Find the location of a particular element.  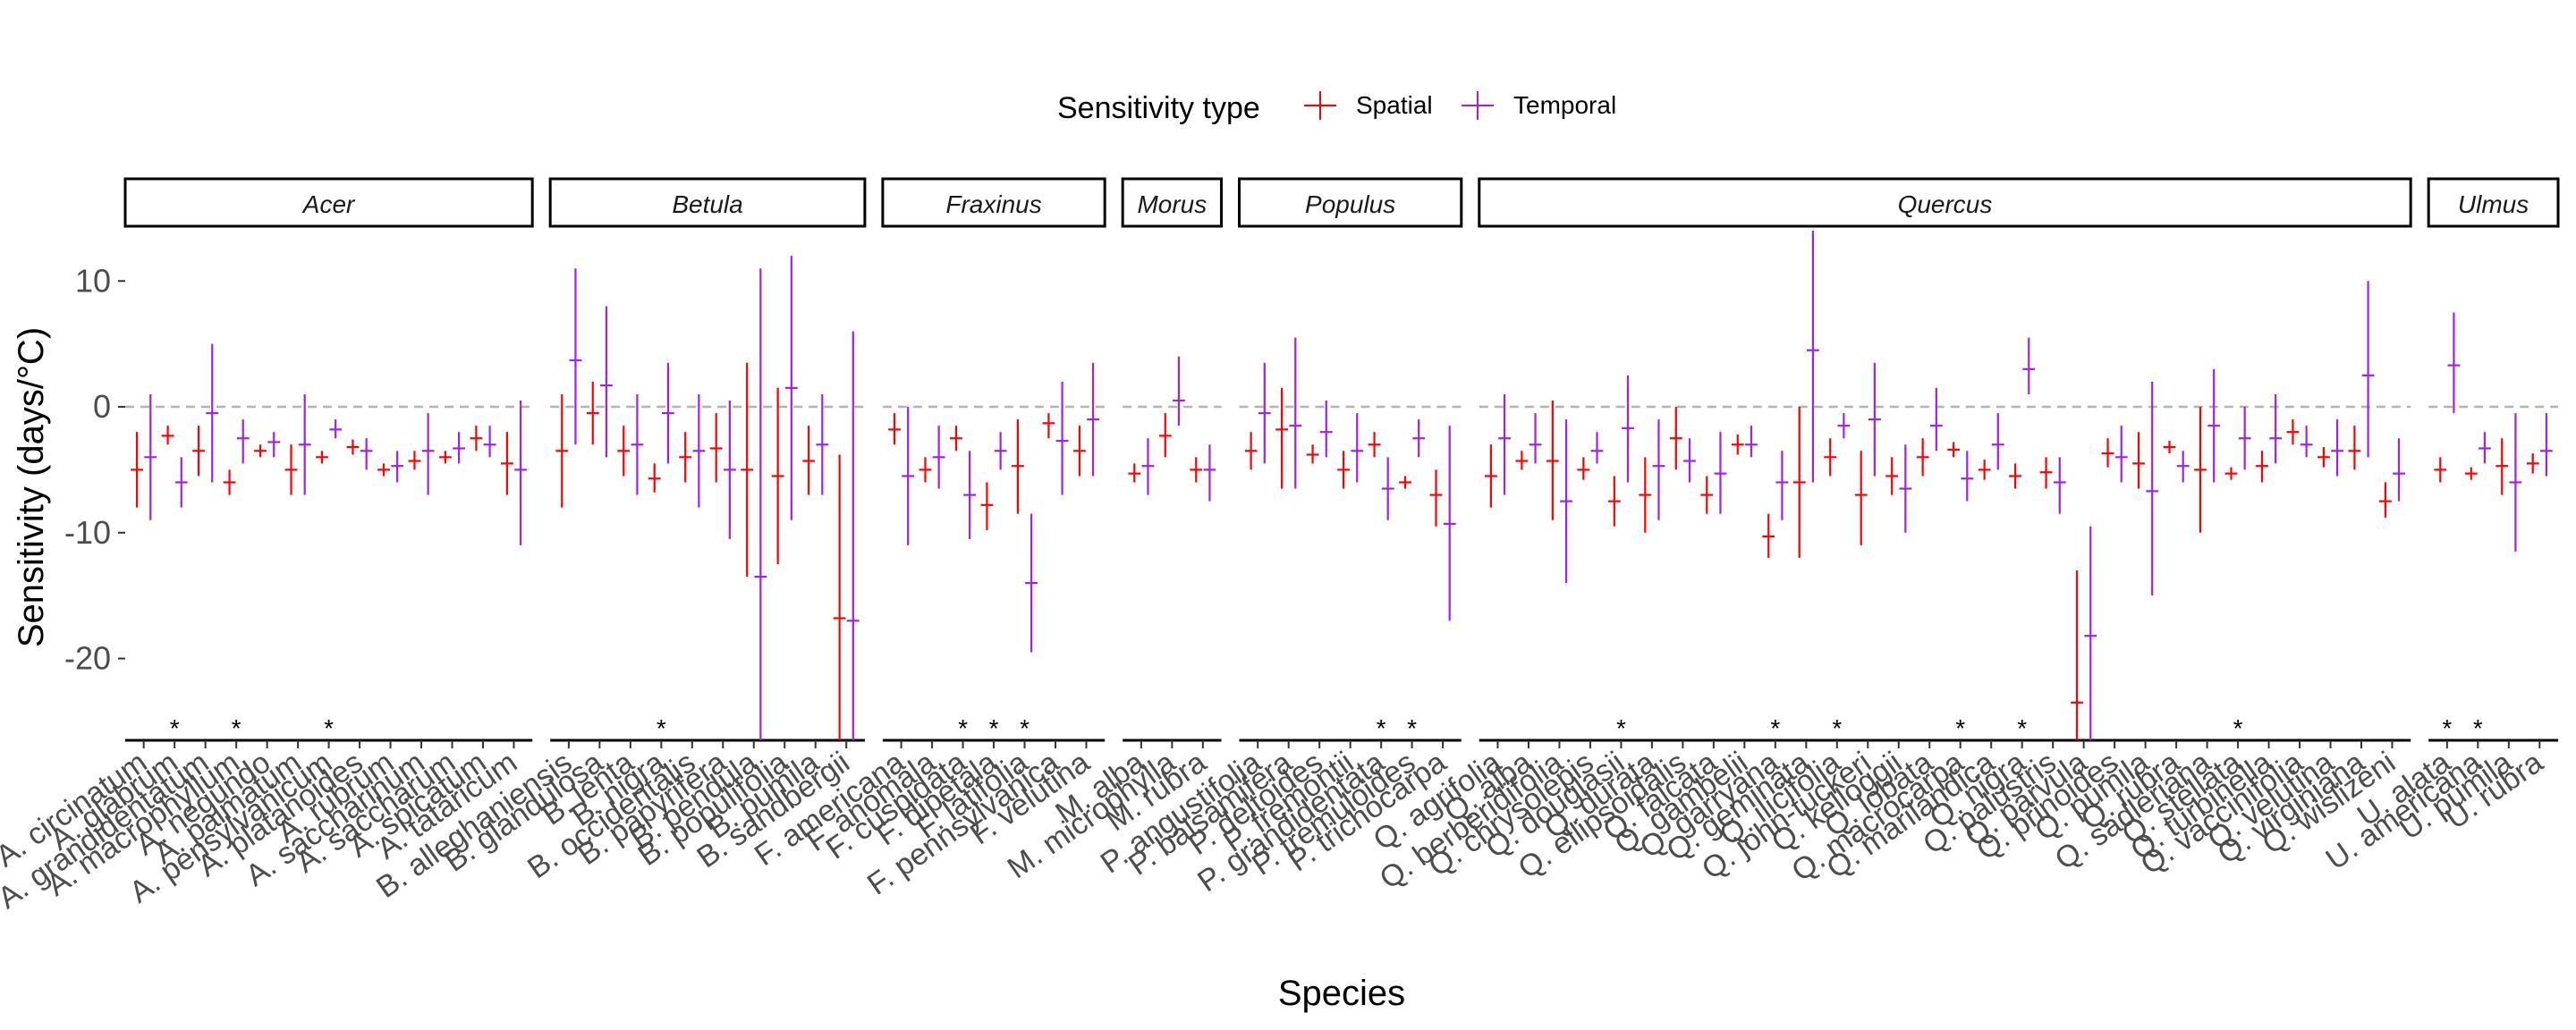

legend-key-temporal is located at coordinates (1478, 105).